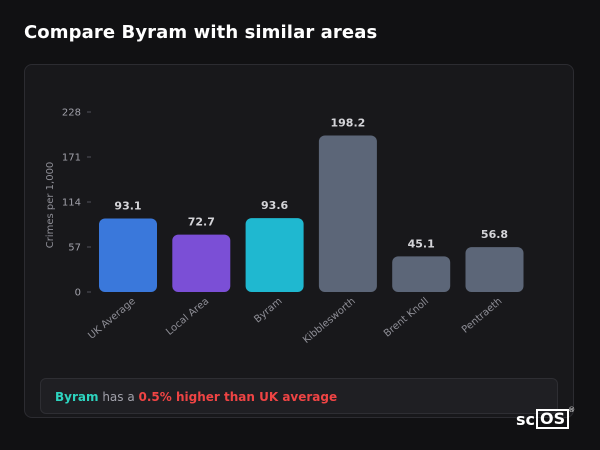 The width and height of the screenshot is (600, 450). Describe the element at coordinates (71, 203) in the screenshot. I see `y-tick-label: 114` at that location.